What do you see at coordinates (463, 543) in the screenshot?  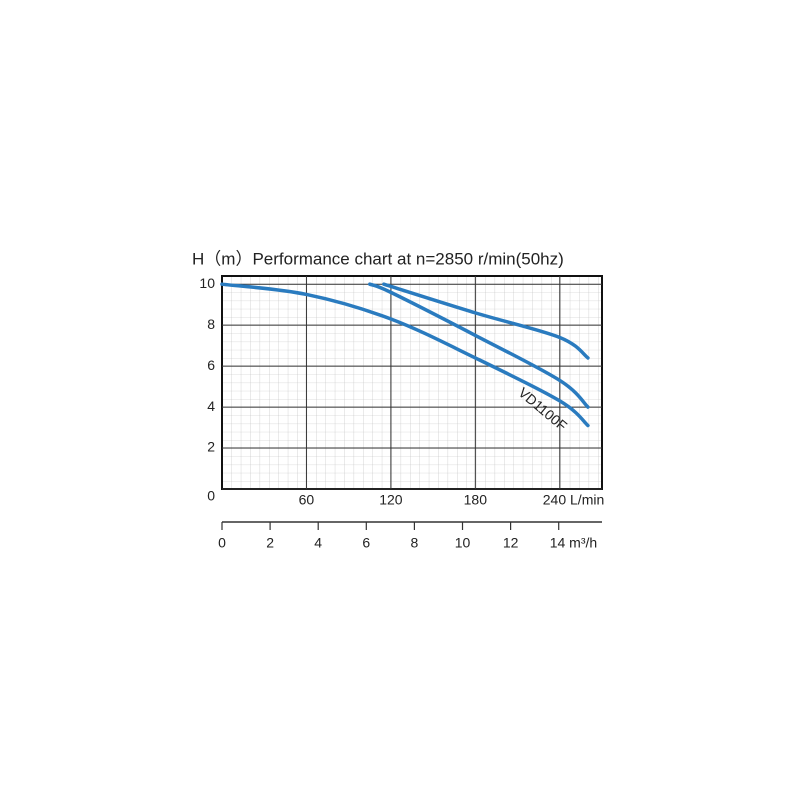 I see `x2-tick-label: 10` at bounding box center [463, 543].